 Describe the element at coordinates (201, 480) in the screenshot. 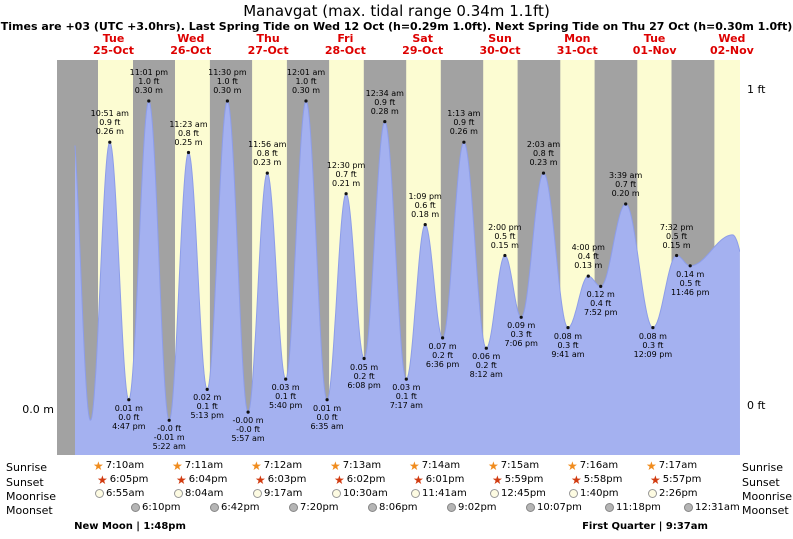

I see `sunset-time: ★ 6:04pm` at that location.